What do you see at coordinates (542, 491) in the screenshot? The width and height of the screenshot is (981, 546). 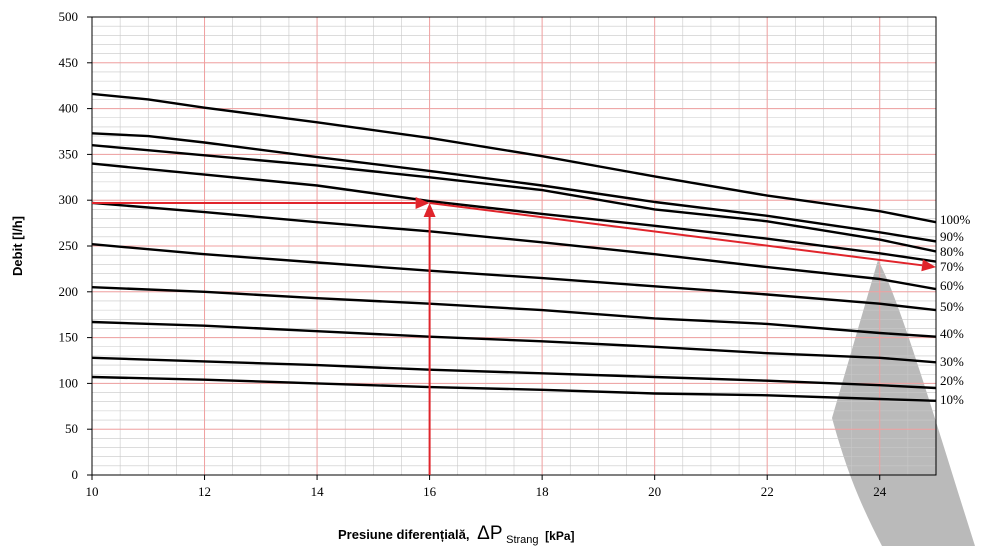 I see `x-tick-label: 18` at bounding box center [542, 491].